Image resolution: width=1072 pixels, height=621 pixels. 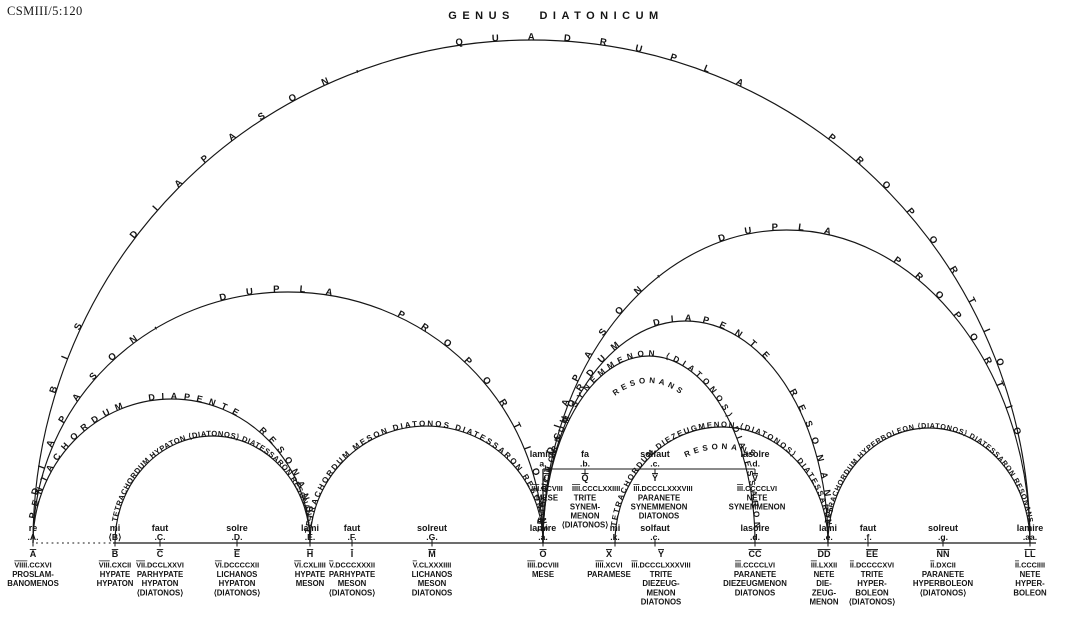 What do you see at coordinates (351, 537) in the screenshot?
I see `gamut-letter: .F.` at bounding box center [351, 537].